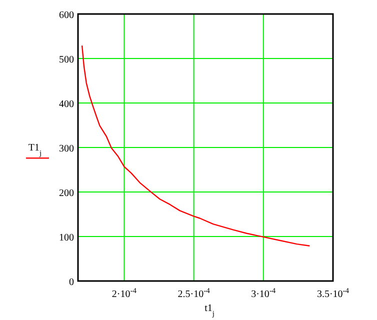 Image resolution: width=377 pixels, height=320 pixels. What do you see at coordinates (66, 149) in the screenshot?
I see `y-tick-label: 300` at bounding box center [66, 149].